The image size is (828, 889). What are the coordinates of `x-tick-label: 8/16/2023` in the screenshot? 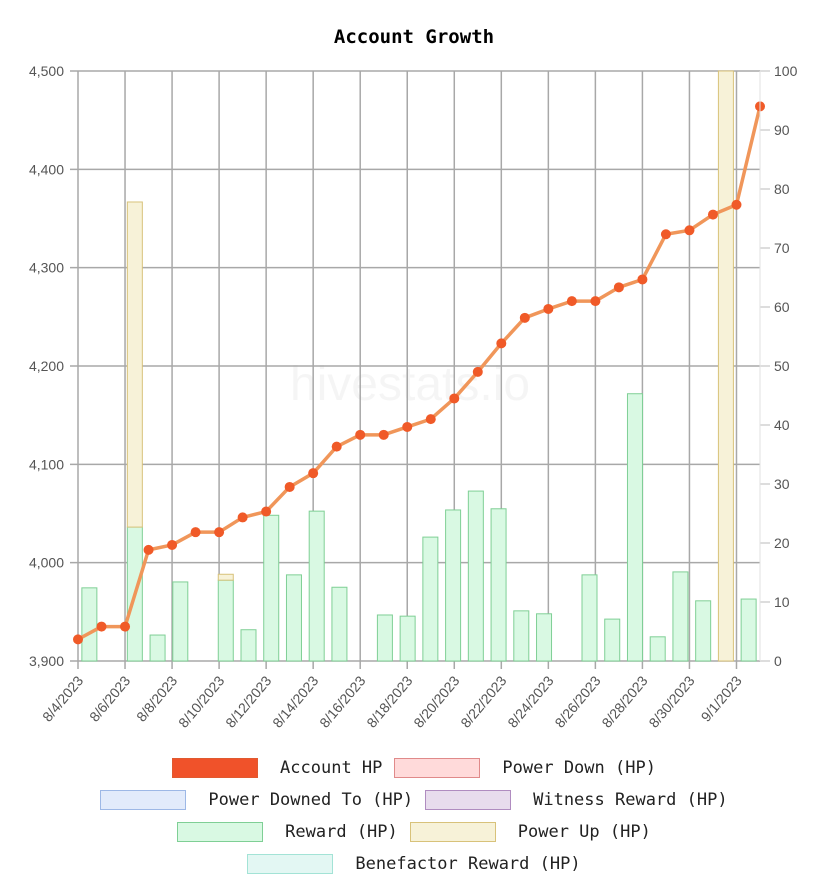 It's located at (342, 701).